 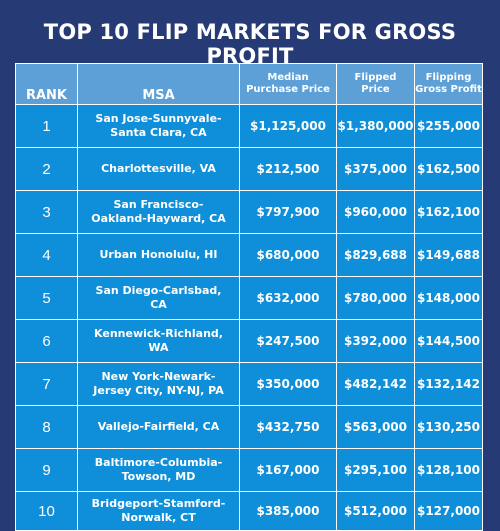 I want to click on gross-profit-cell: $255,000, so click(x=448, y=126).